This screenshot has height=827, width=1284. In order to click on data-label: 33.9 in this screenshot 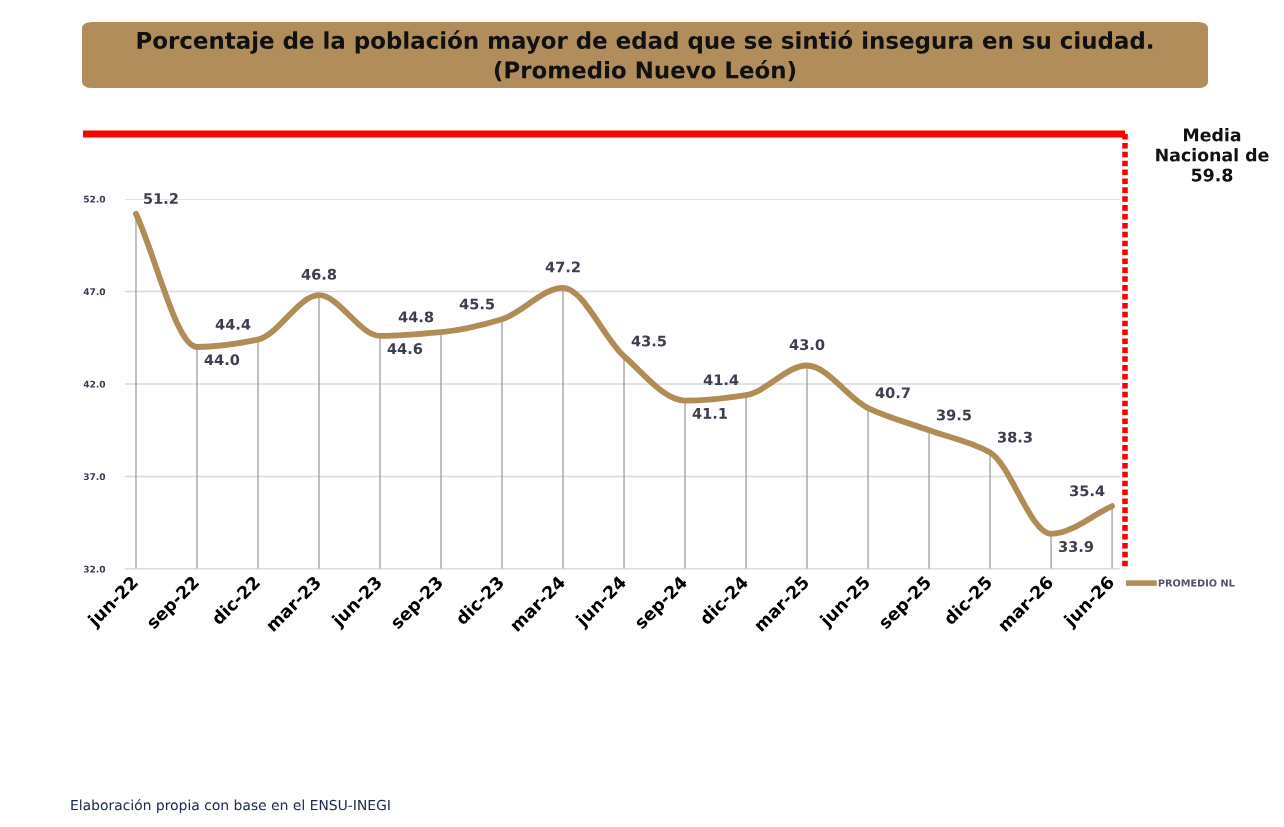, I will do `click(1076, 547)`.